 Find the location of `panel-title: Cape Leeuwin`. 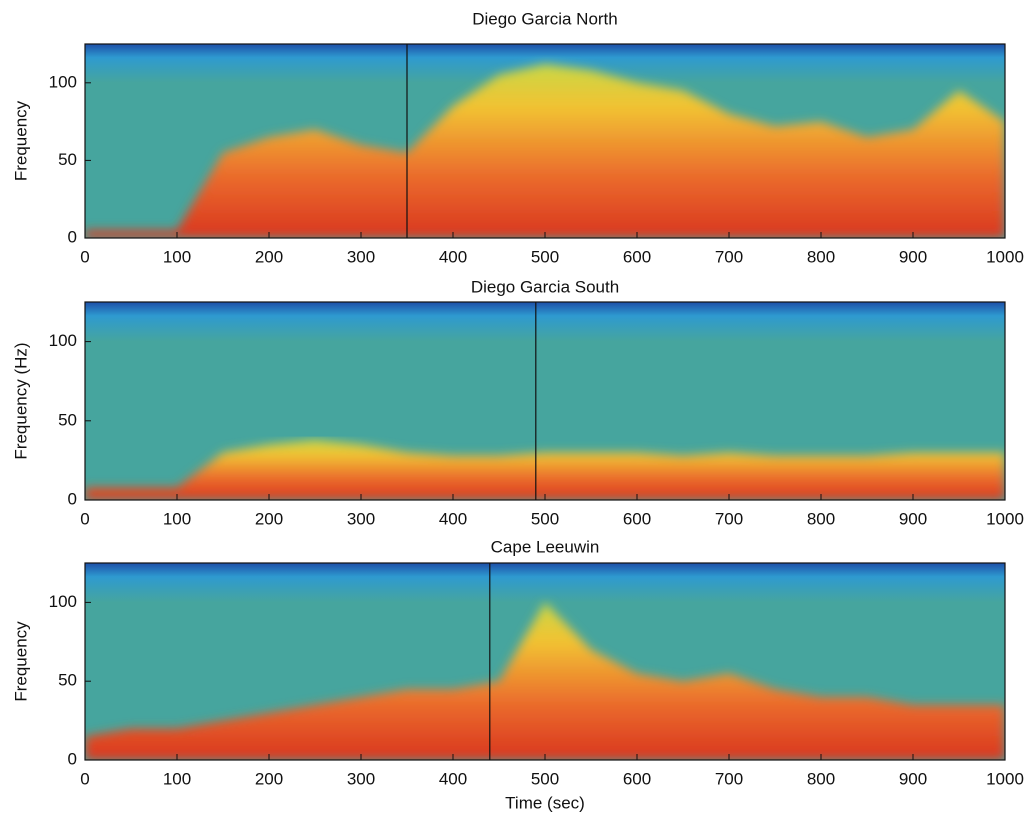

panel-title: Cape Leeuwin is located at coordinates (545, 546).